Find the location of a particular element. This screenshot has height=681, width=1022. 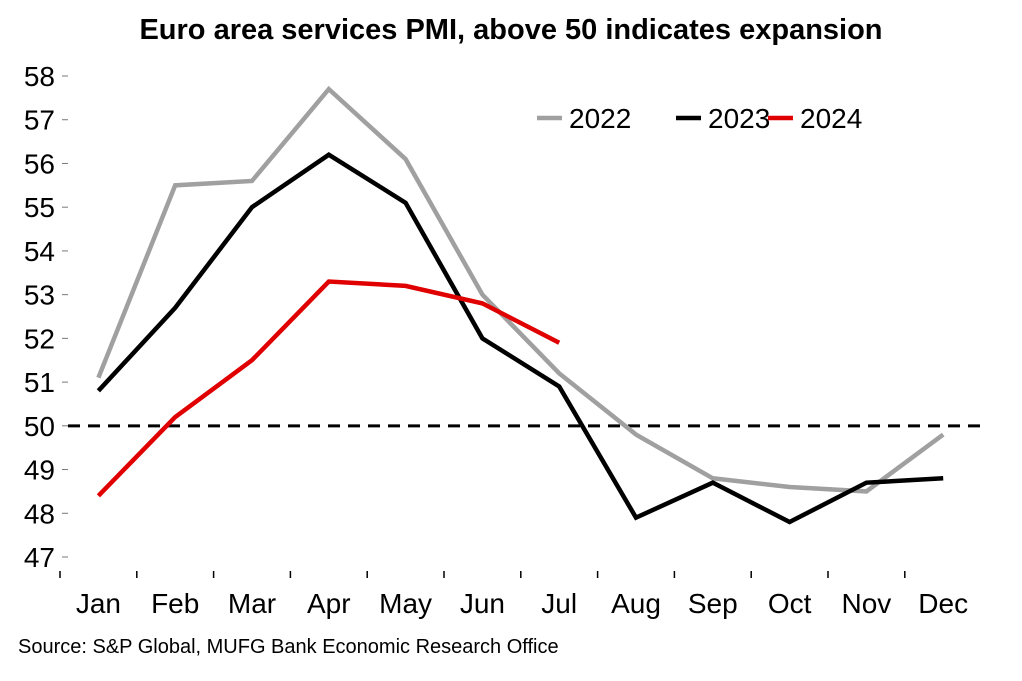

x-tick-label: Jul is located at coordinates (559, 603).